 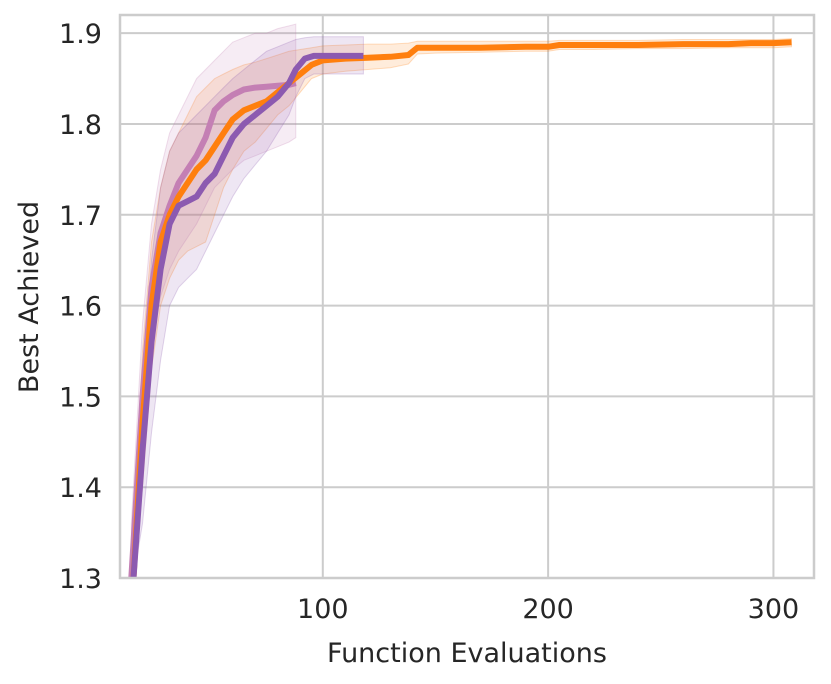 What do you see at coordinates (80, 216) in the screenshot?
I see `y-tick-label: 1.7` at bounding box center [80, 216].